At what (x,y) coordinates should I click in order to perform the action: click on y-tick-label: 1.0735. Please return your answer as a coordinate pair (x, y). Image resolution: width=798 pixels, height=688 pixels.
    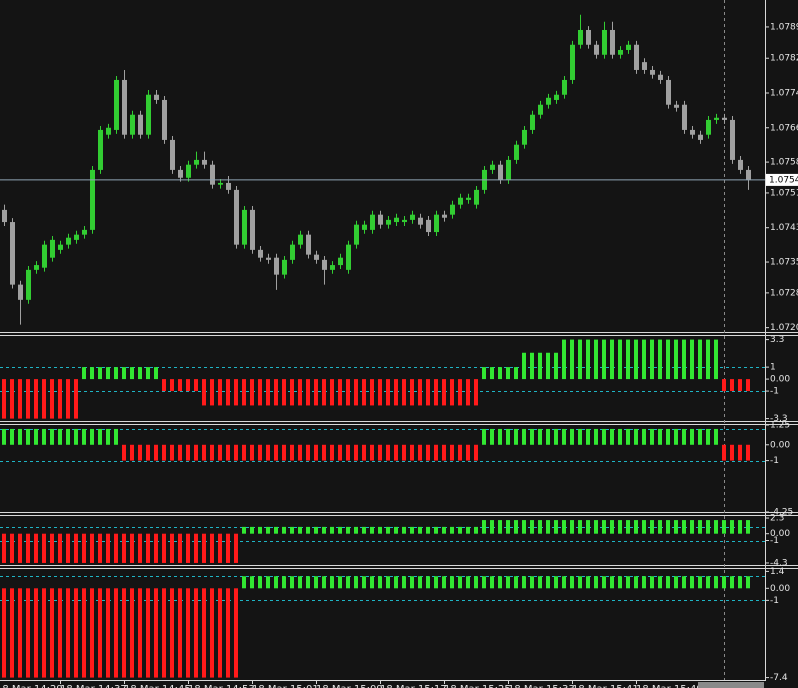
    Looking at the image, I should click on (784, 263).